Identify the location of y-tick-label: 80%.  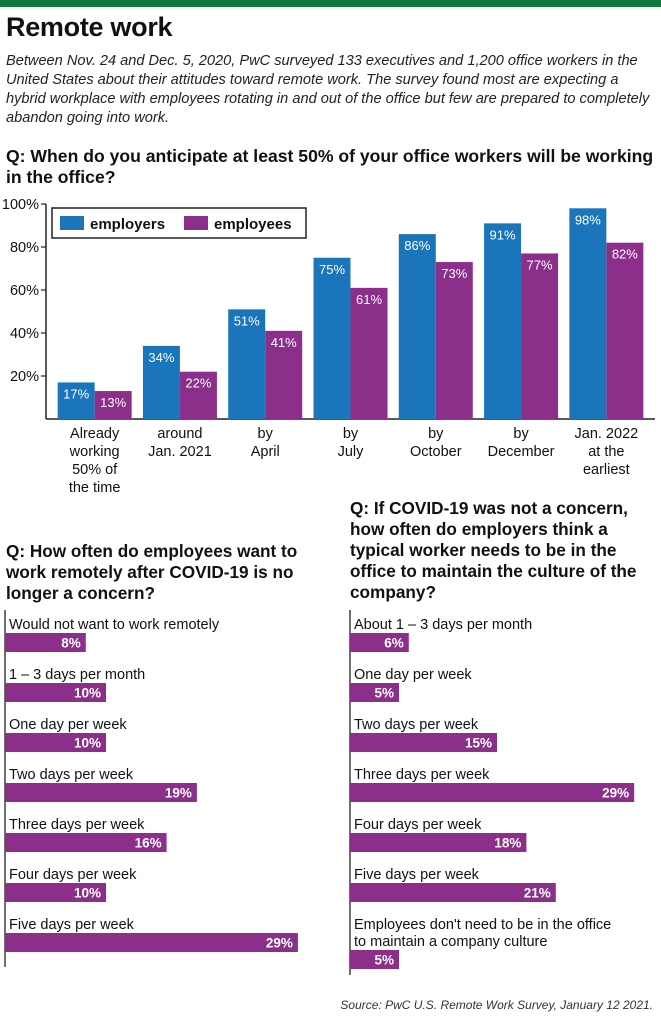
(24, 248).